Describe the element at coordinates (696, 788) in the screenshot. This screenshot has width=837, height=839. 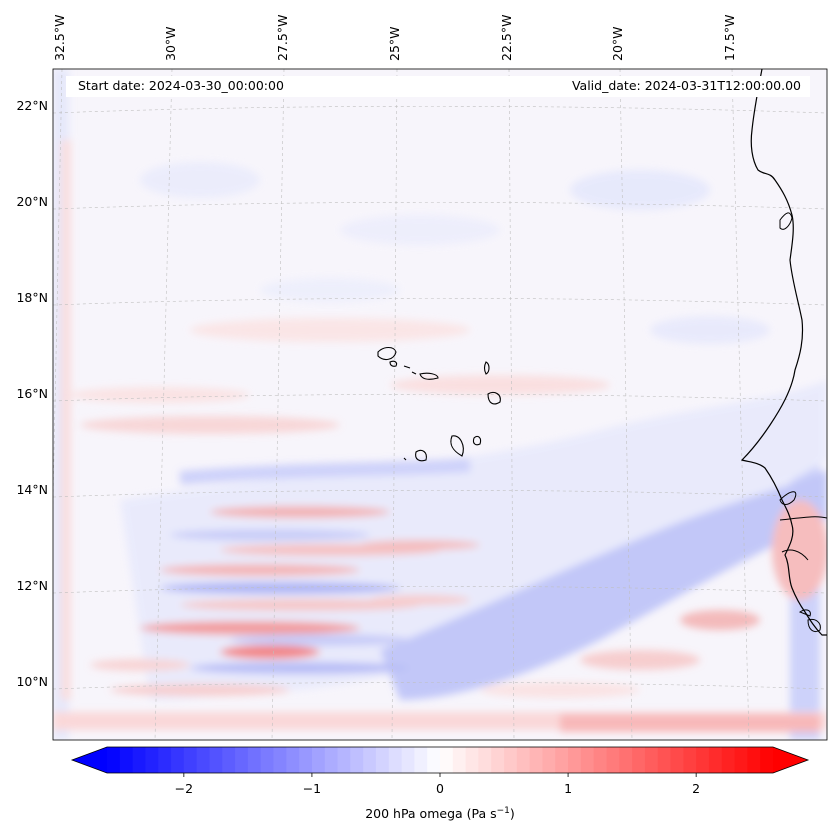
I see `colorbar-tick-label: 2` at that location.